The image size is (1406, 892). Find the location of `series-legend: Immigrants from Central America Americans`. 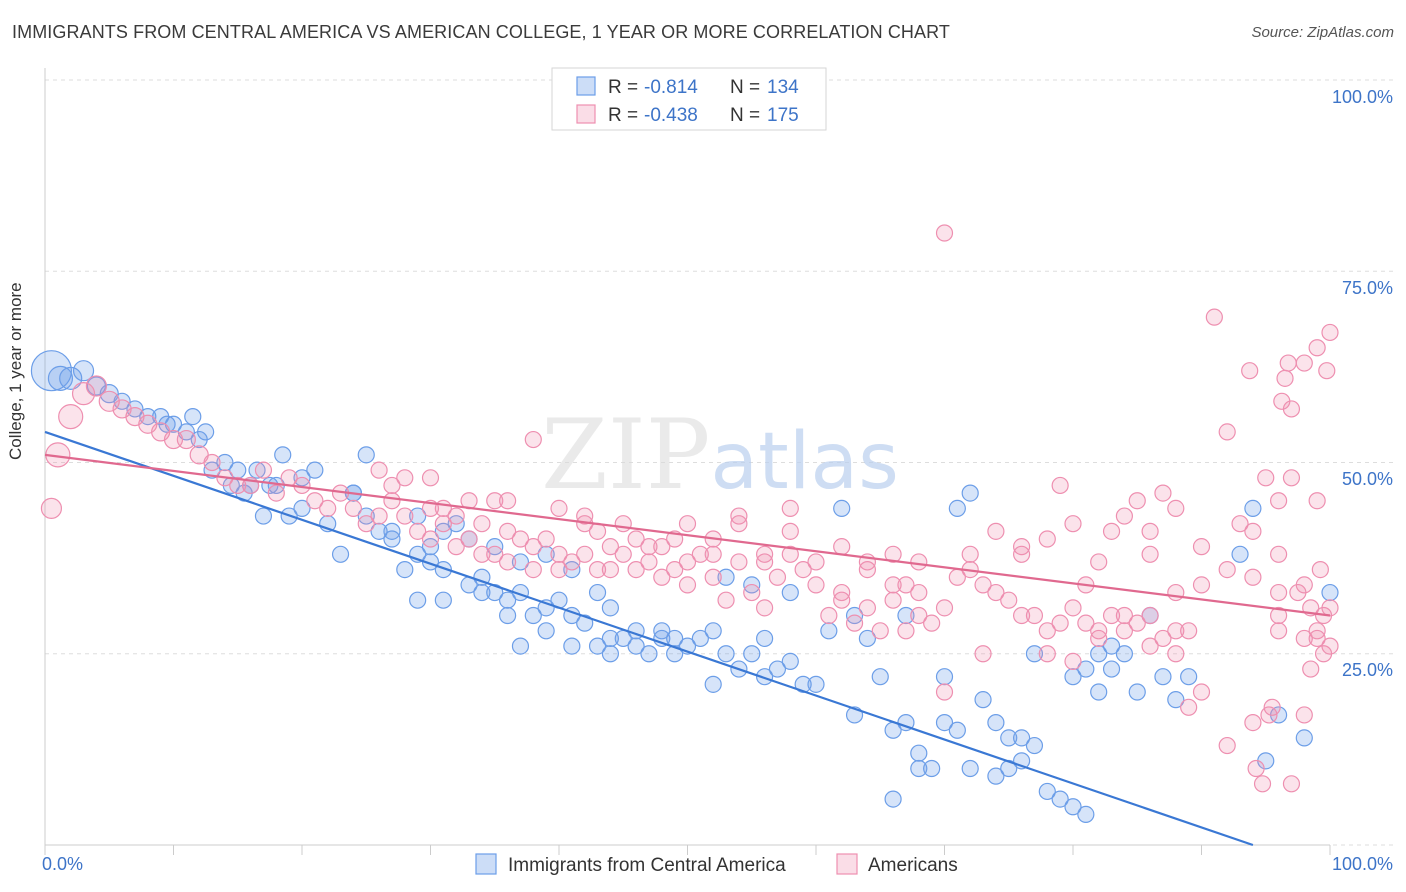

series-legend: Immigrants from Central America Americans is located at coordinates (716, 864).